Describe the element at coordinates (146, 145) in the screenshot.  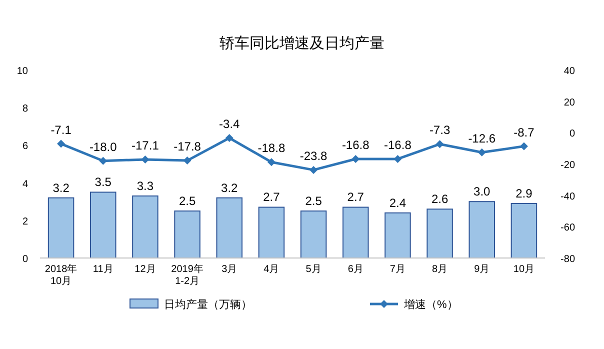
I see `data-label: -17.1` at that location.